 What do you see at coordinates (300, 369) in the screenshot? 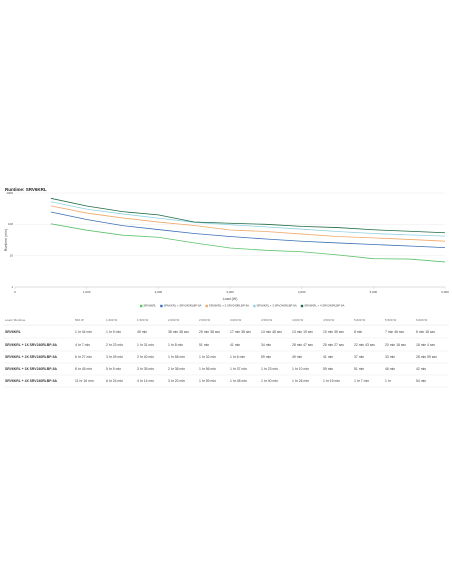
I see `table-cell: 1 hr 10 min` at bounding box center [300, 369].